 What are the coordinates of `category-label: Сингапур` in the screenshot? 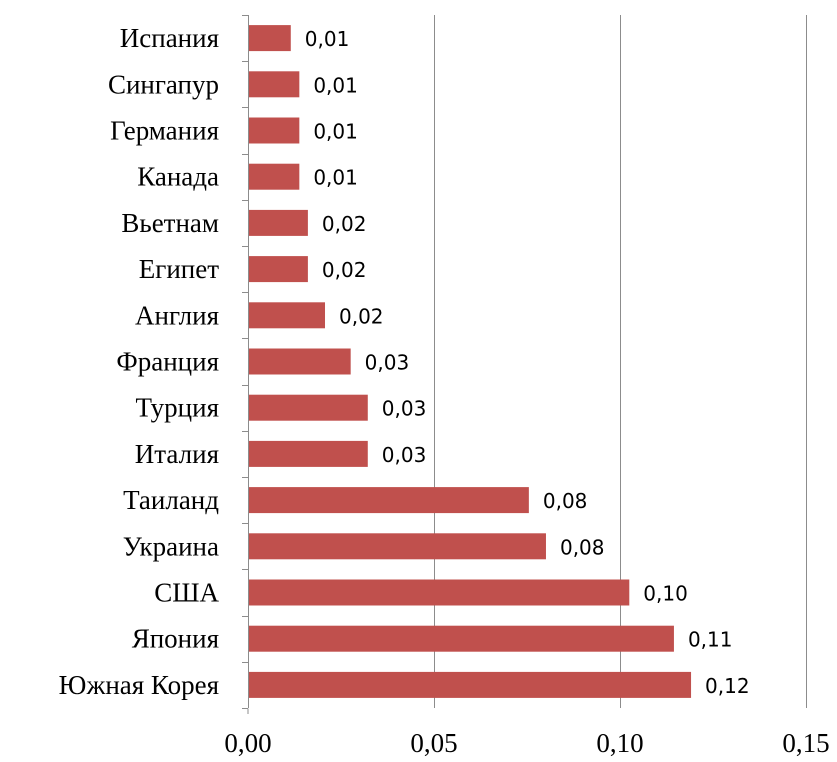 It's located at (163, 84).